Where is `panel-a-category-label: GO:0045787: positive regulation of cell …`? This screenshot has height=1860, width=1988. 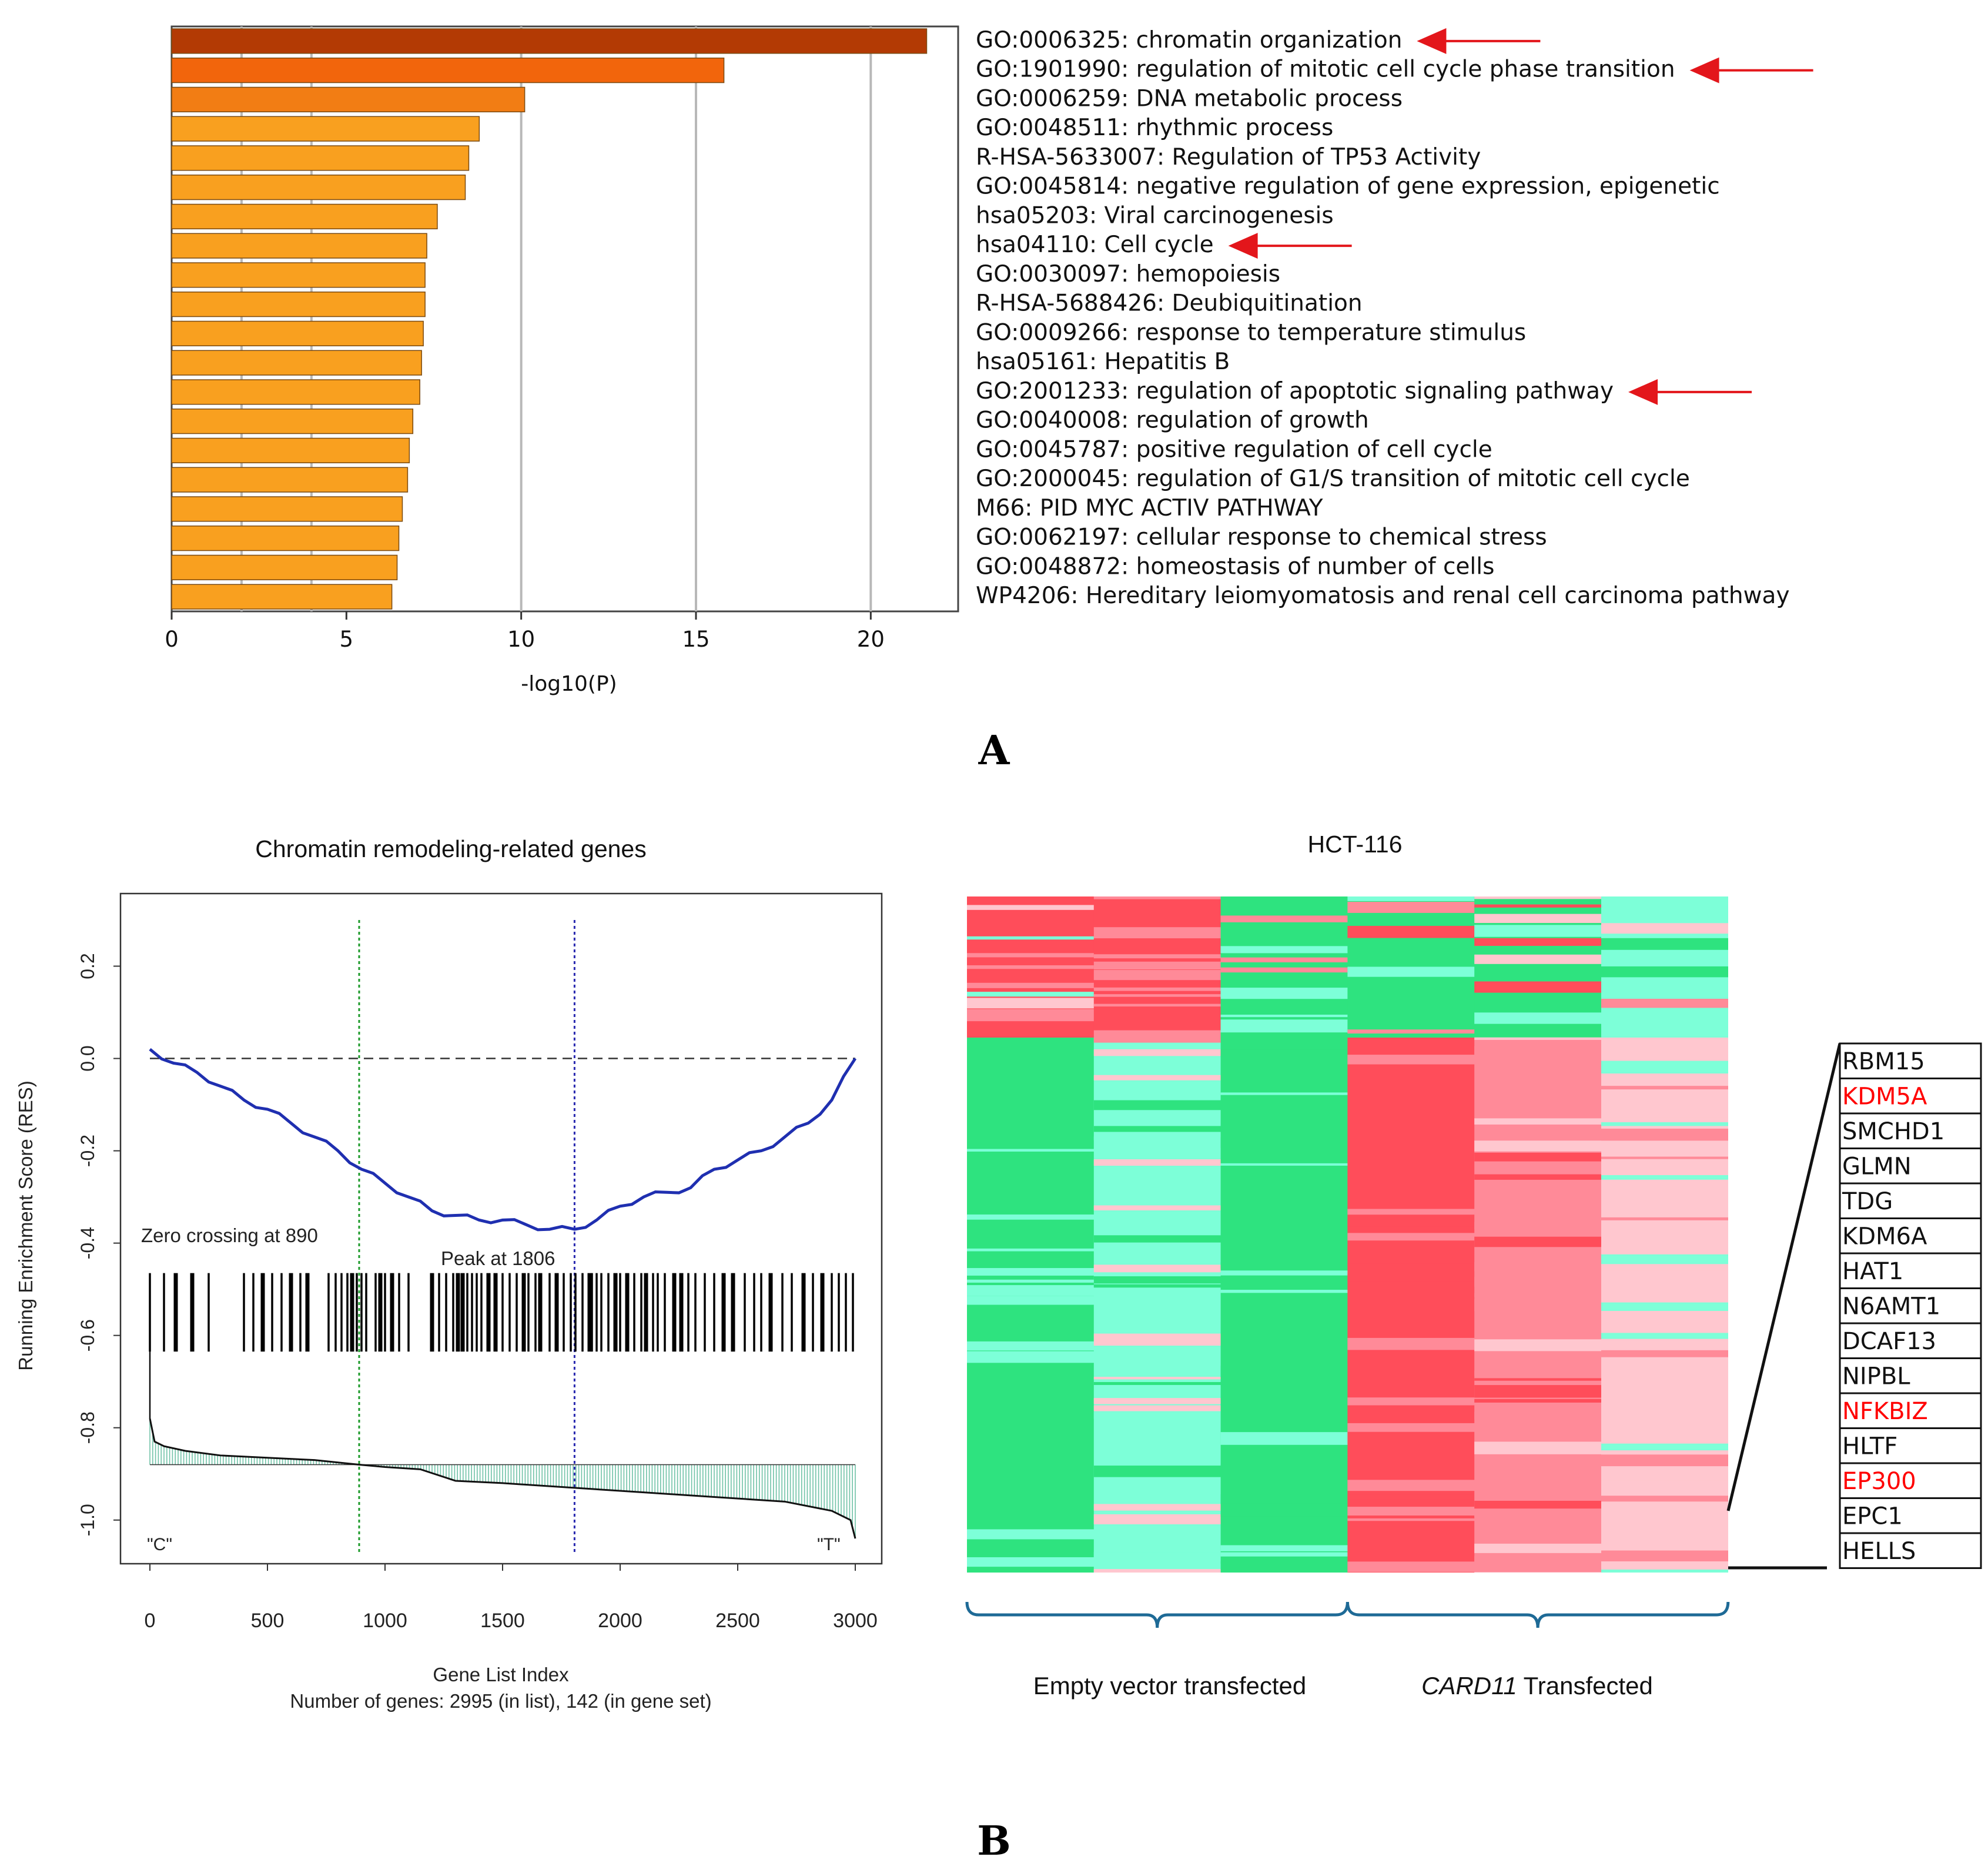 panel-a-category-label: GO:0045787: positive regulation of cell … is located at coordinates (1234, 449).